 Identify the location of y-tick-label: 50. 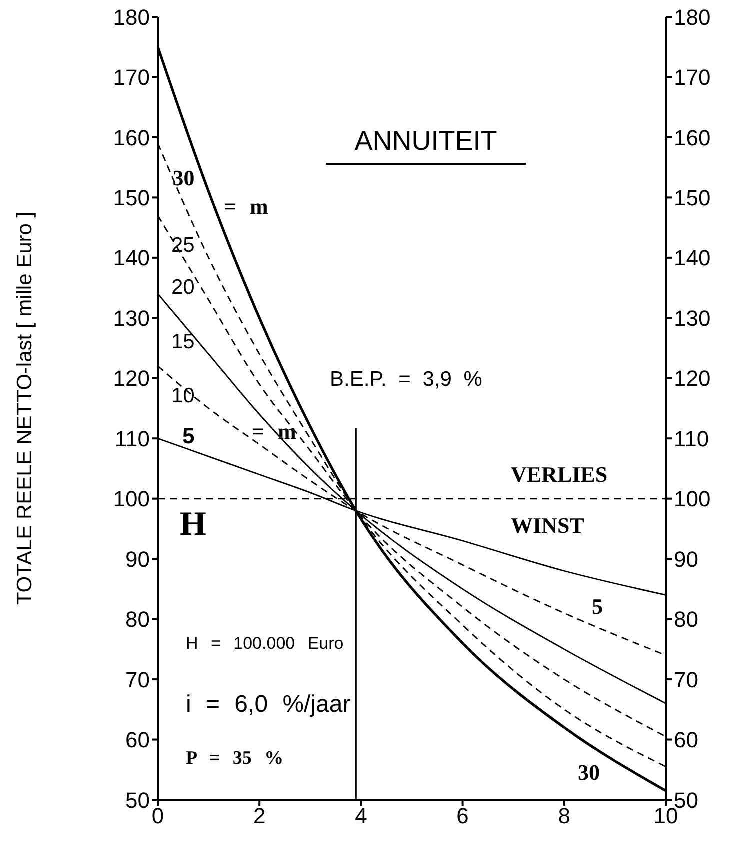
(138, 800).